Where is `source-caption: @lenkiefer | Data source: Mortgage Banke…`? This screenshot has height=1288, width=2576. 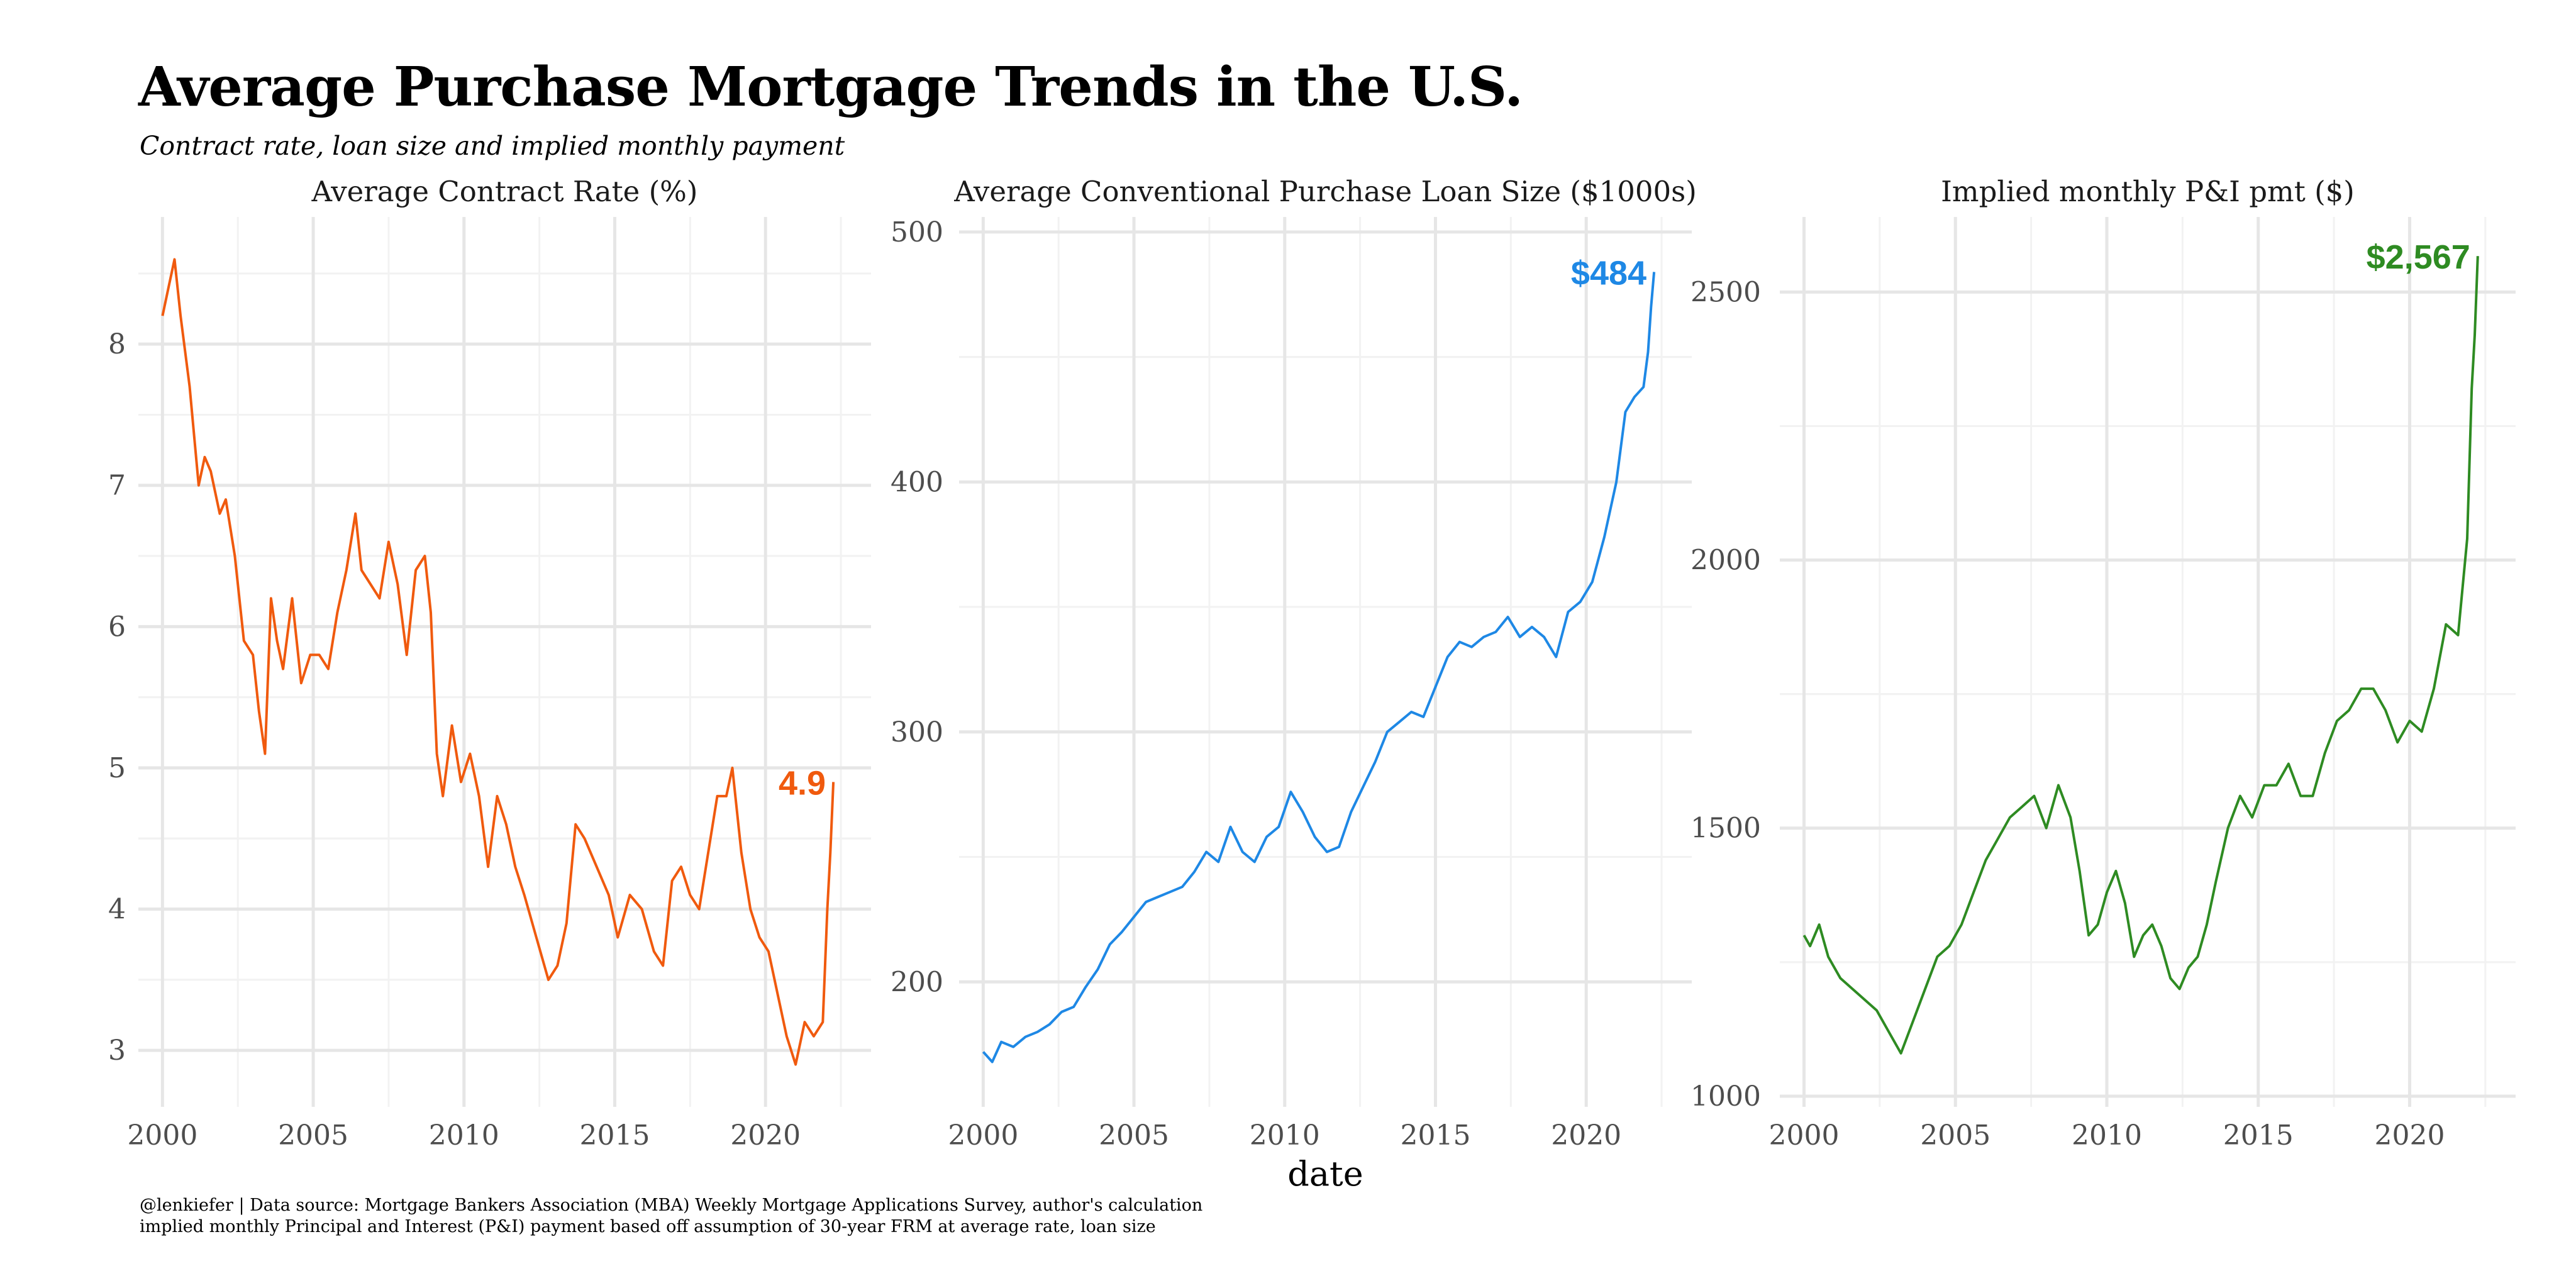 source-caption: @lenkiefer | Data source: Mortgage Banke… is located at coordinates (671, 1216).